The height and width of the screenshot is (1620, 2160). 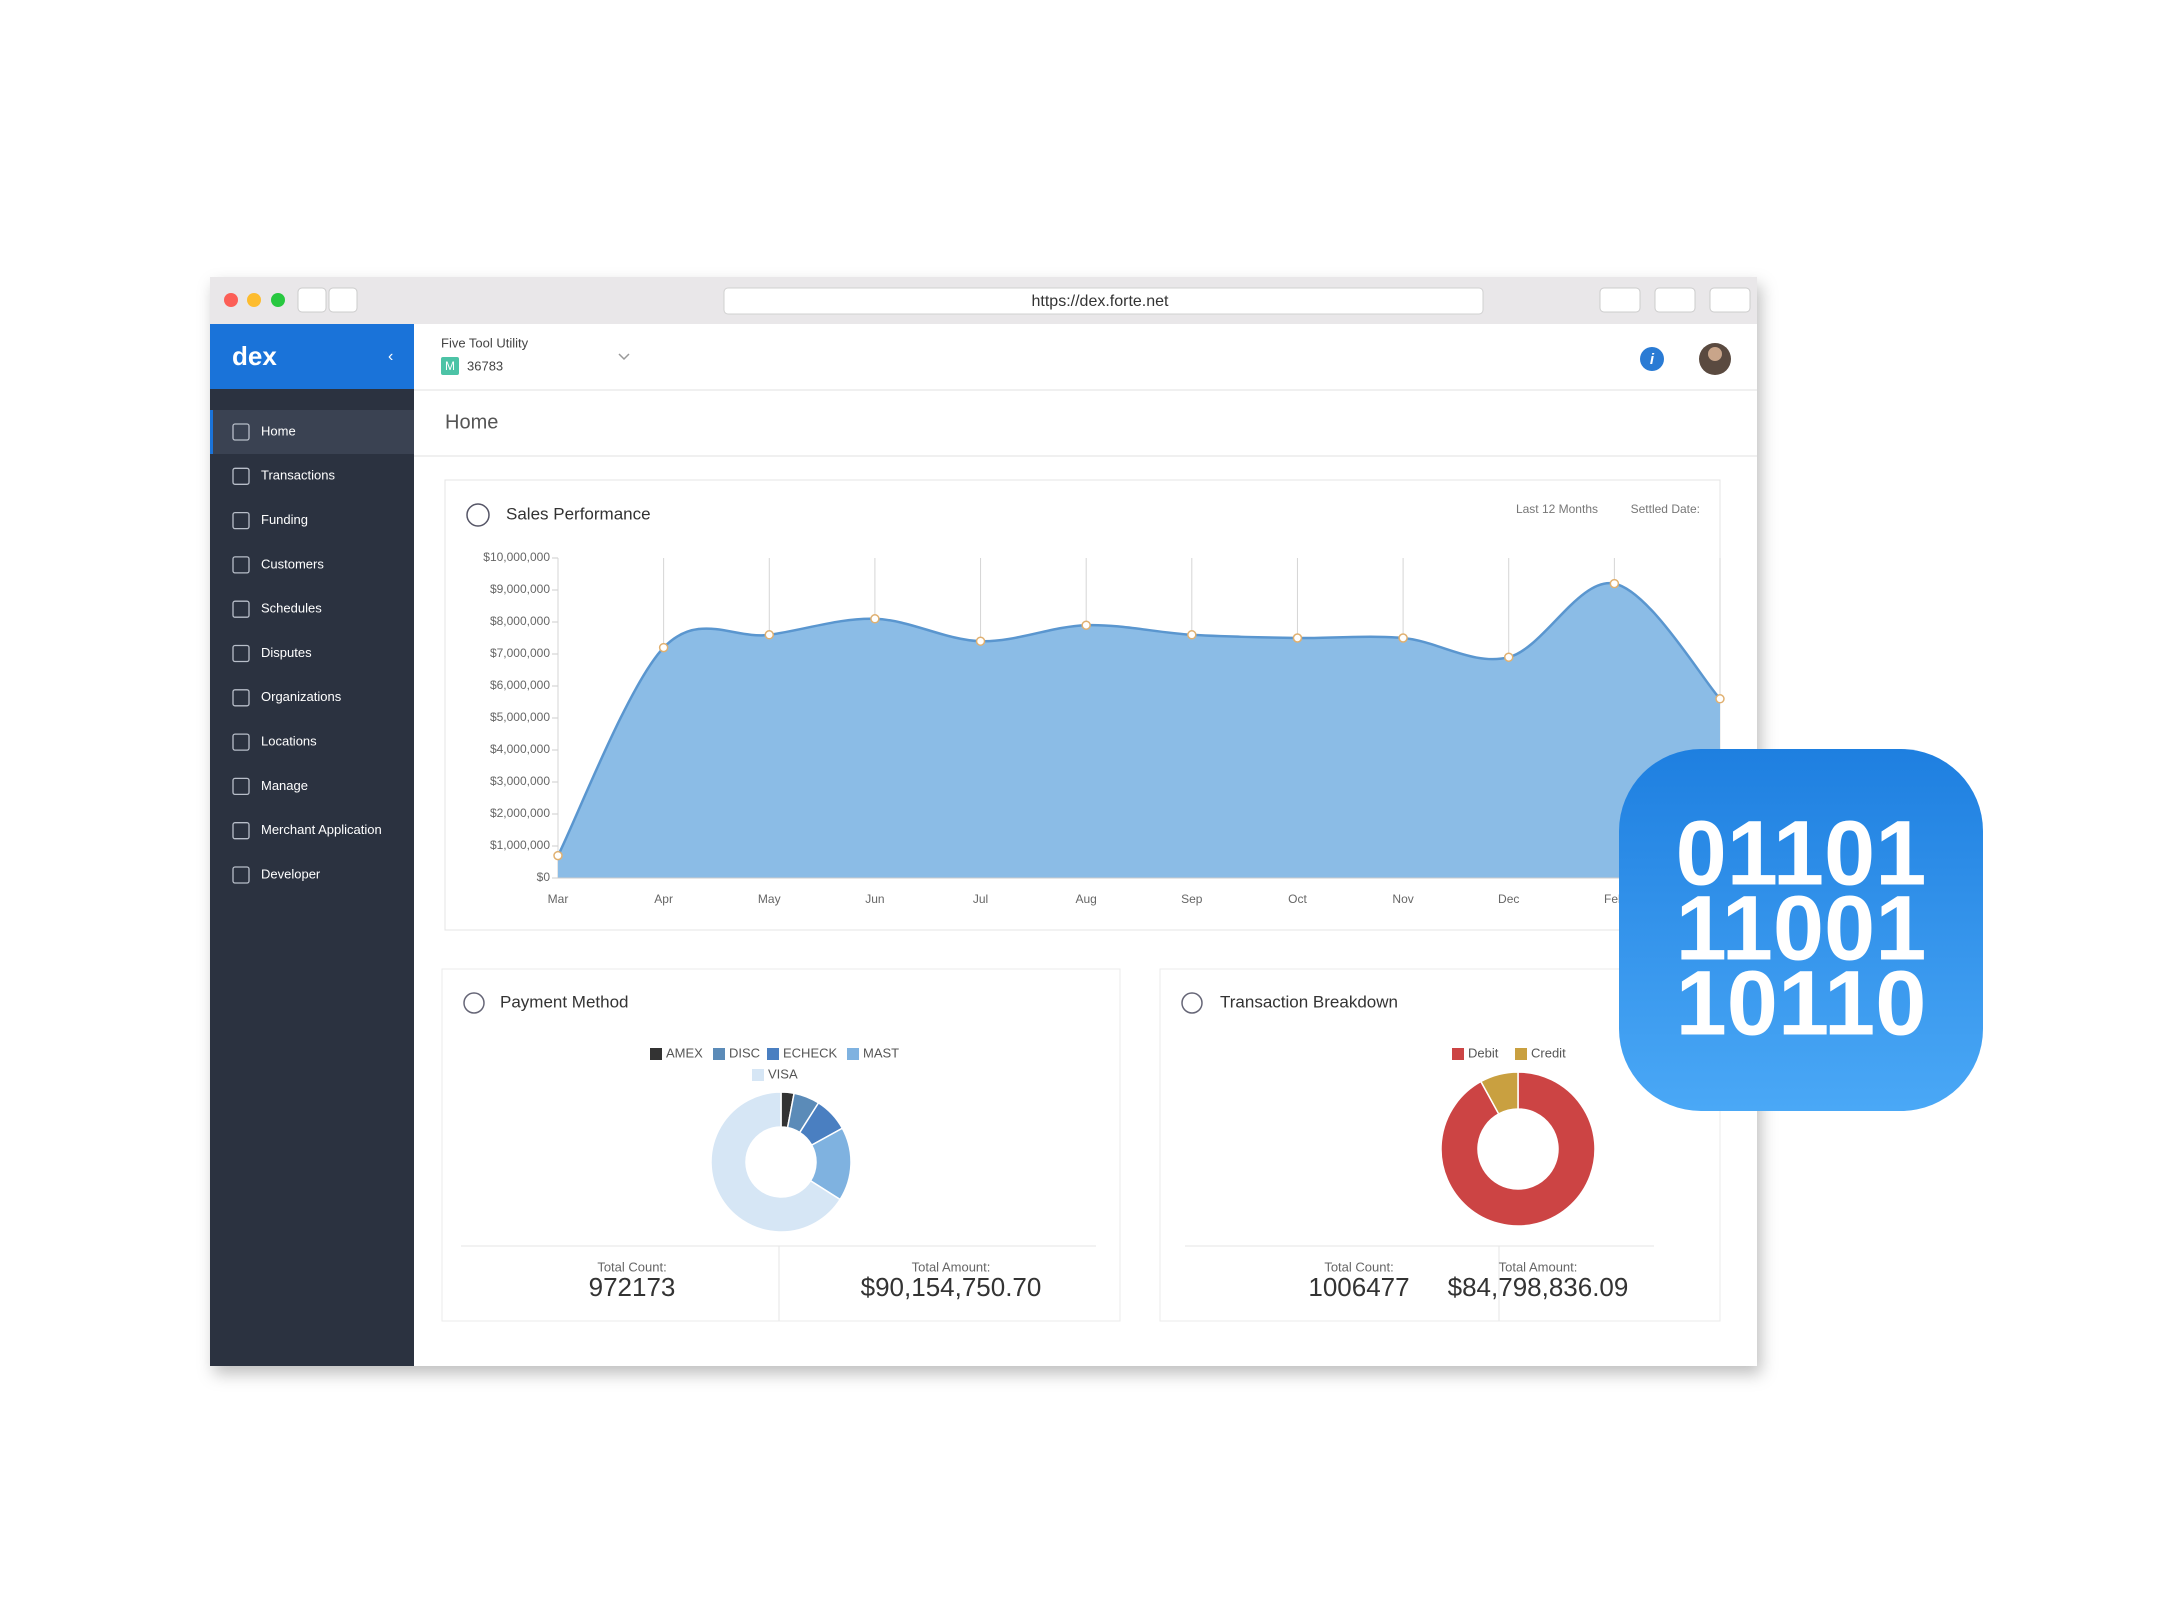 I want to click on binary-line: 11001, so click(x=1801, y=928).